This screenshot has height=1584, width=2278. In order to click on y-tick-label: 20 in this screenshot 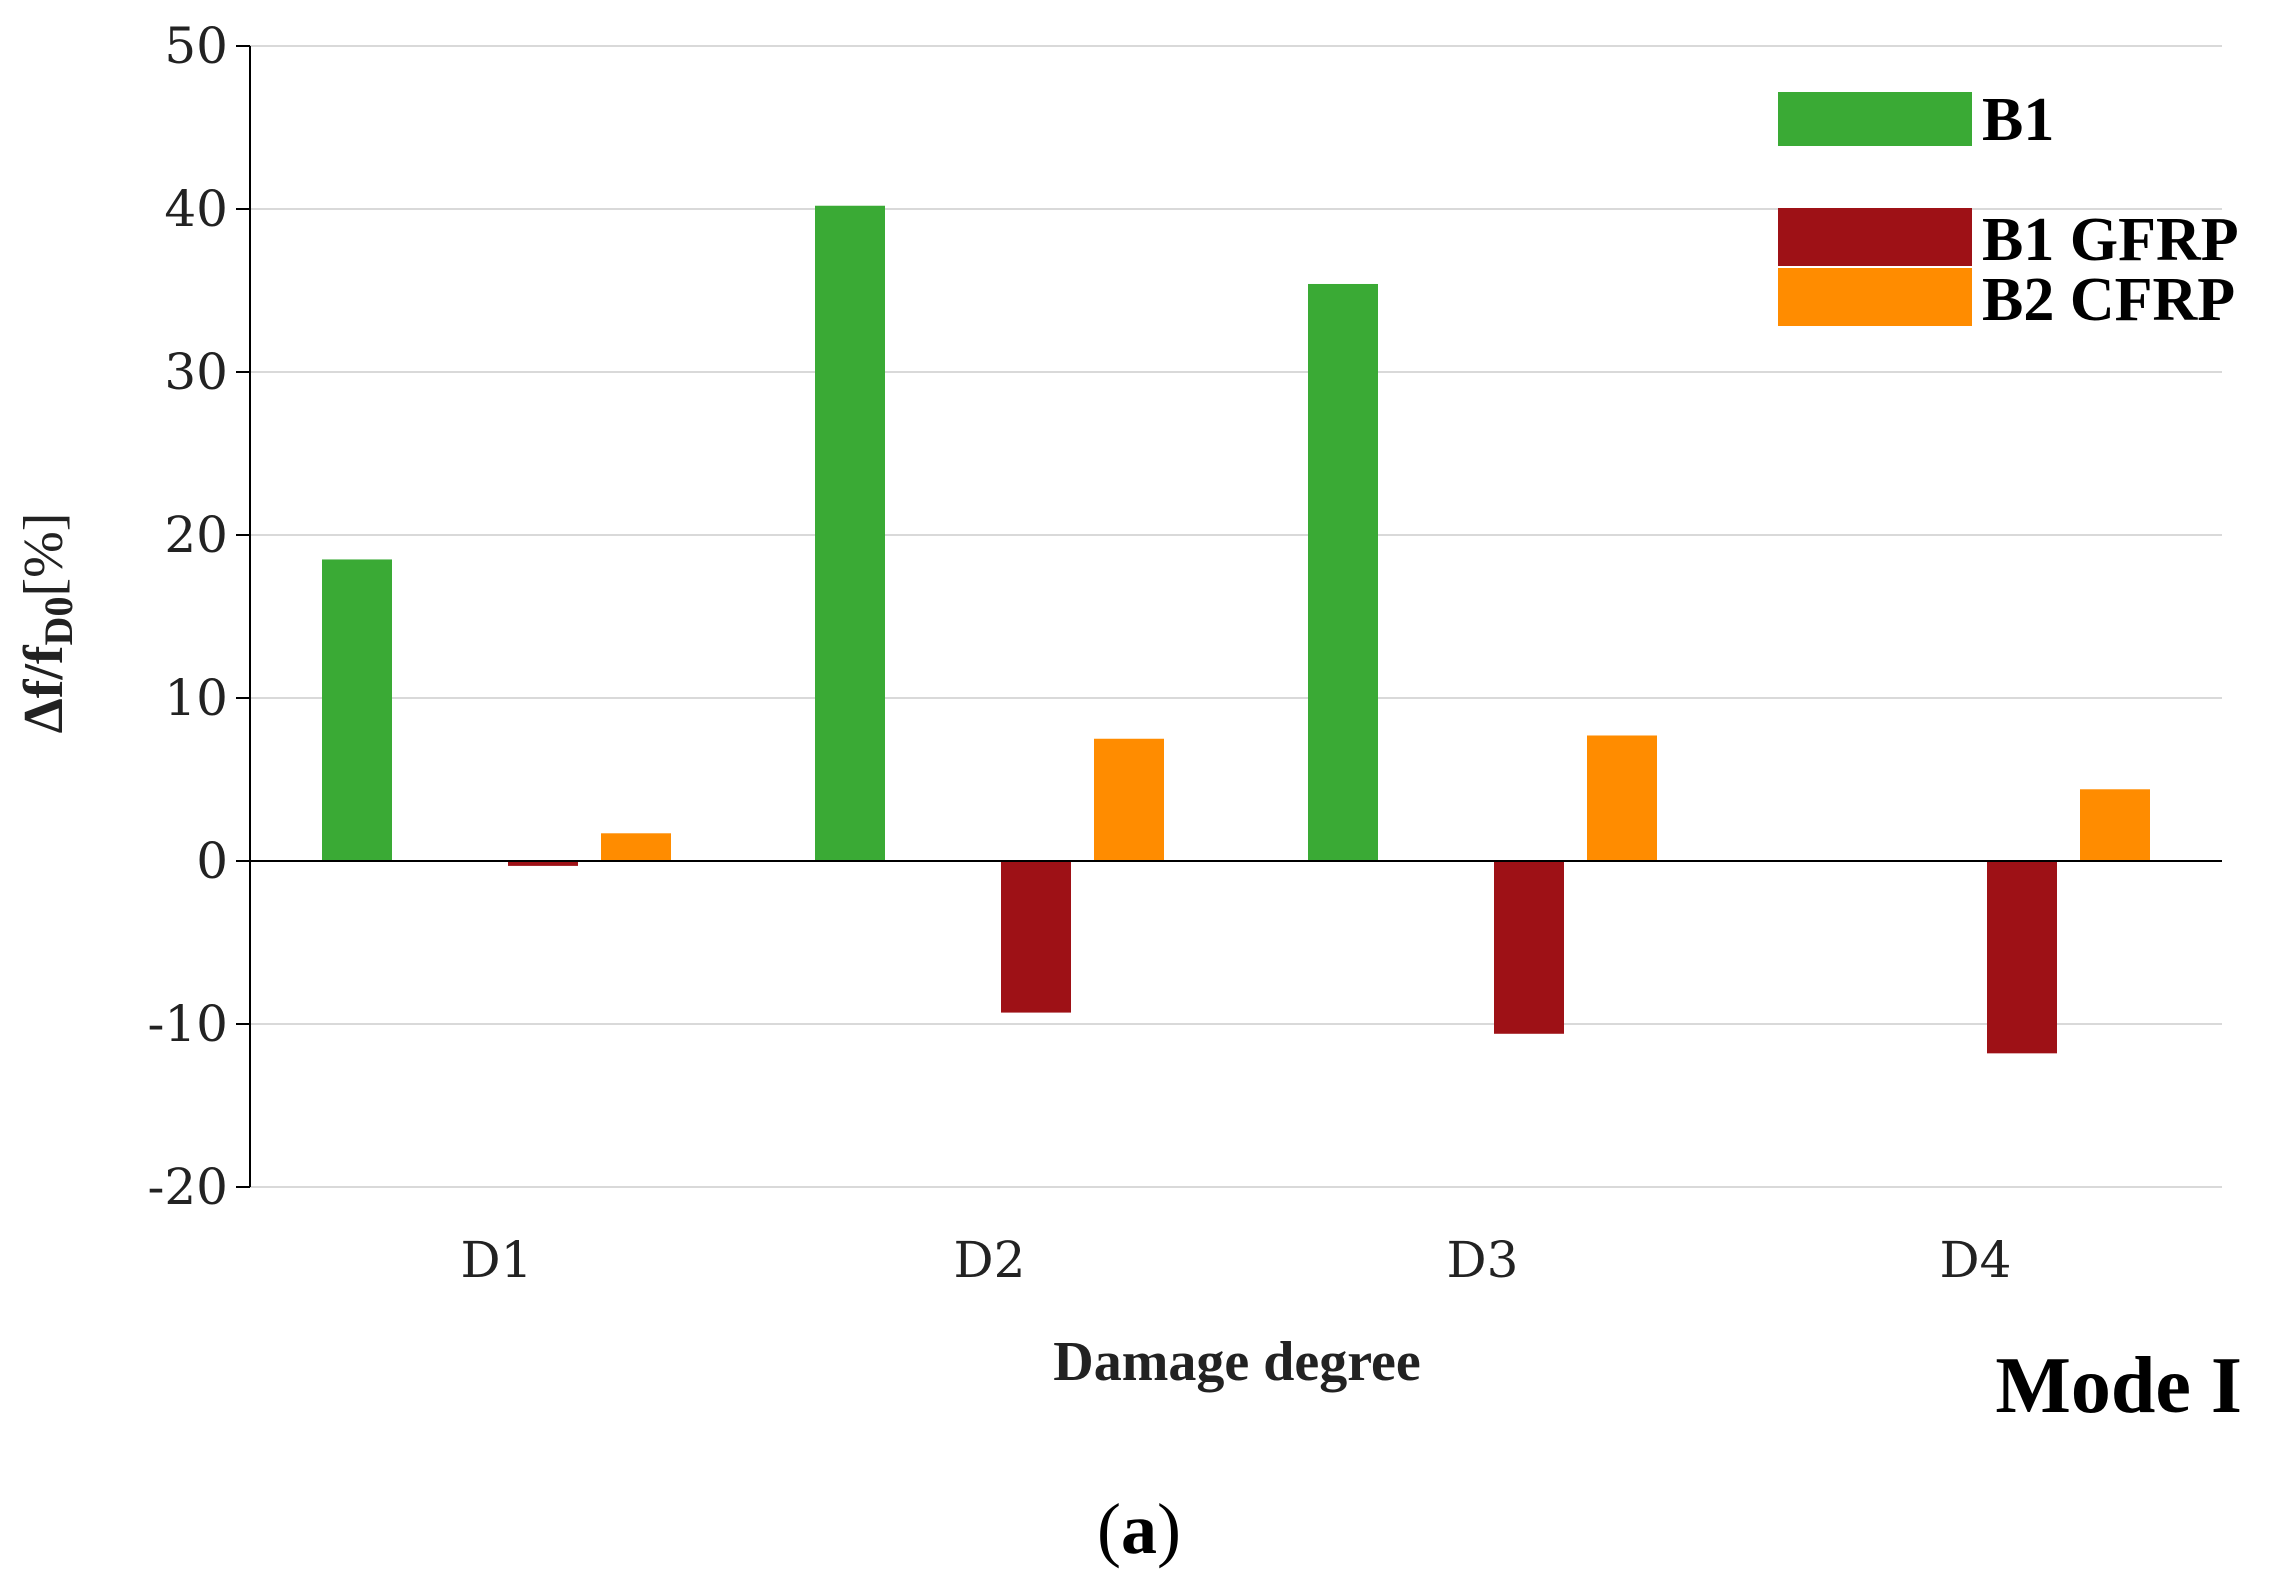, I will do `click(196, 535)`.